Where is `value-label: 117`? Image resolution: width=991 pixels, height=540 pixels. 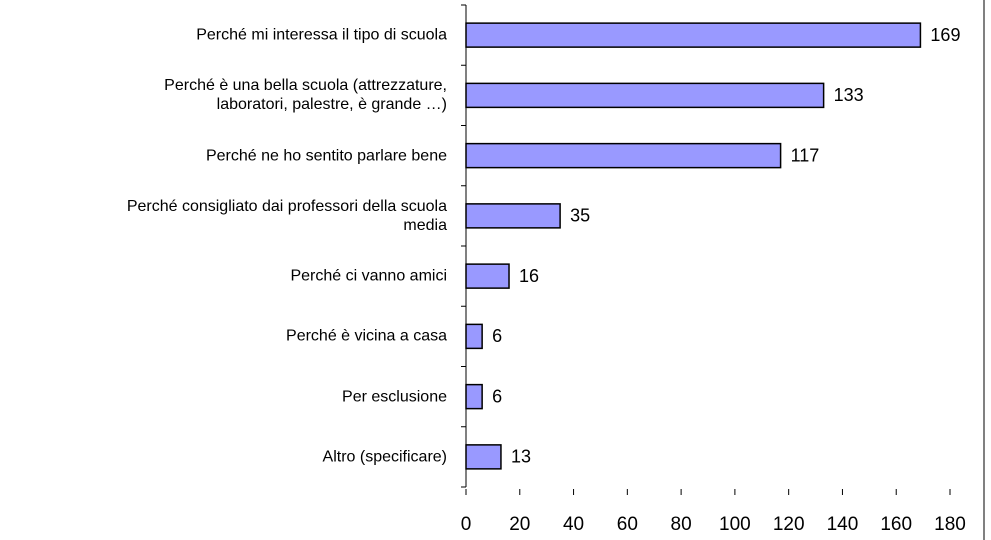
value-label: 117 is located at coordinates (805, 155).